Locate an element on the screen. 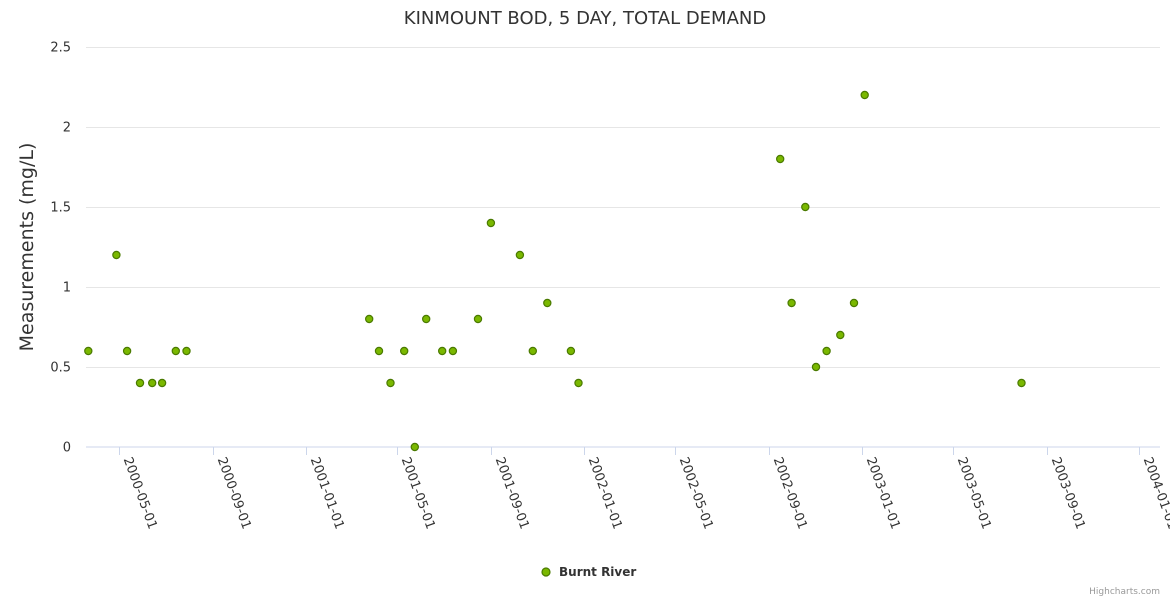 Image resolution: width=1170 pixels, height=600 pixels. y-tick-label: 0 is located at coordinates (67, 448).